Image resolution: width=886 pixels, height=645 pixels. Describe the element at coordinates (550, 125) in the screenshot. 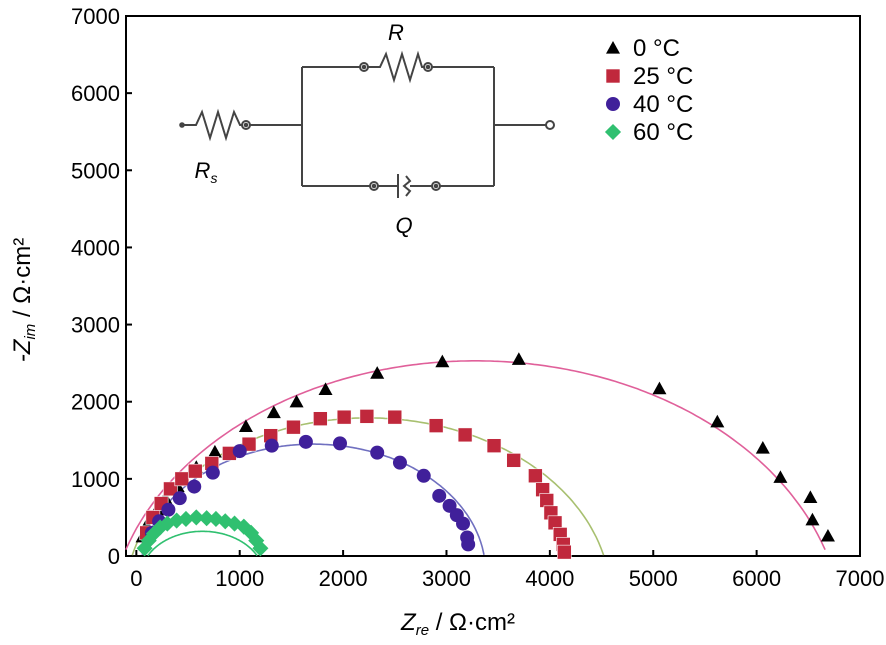

I see `circuit-terminal-right` at that location.